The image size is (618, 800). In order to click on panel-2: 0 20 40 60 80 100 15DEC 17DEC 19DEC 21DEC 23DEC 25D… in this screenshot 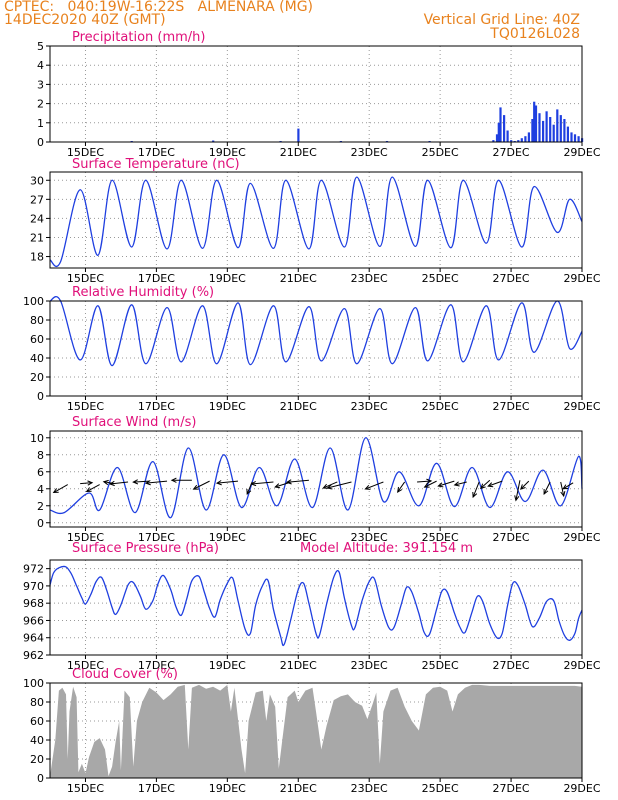, I will do `click(312, 349)`.